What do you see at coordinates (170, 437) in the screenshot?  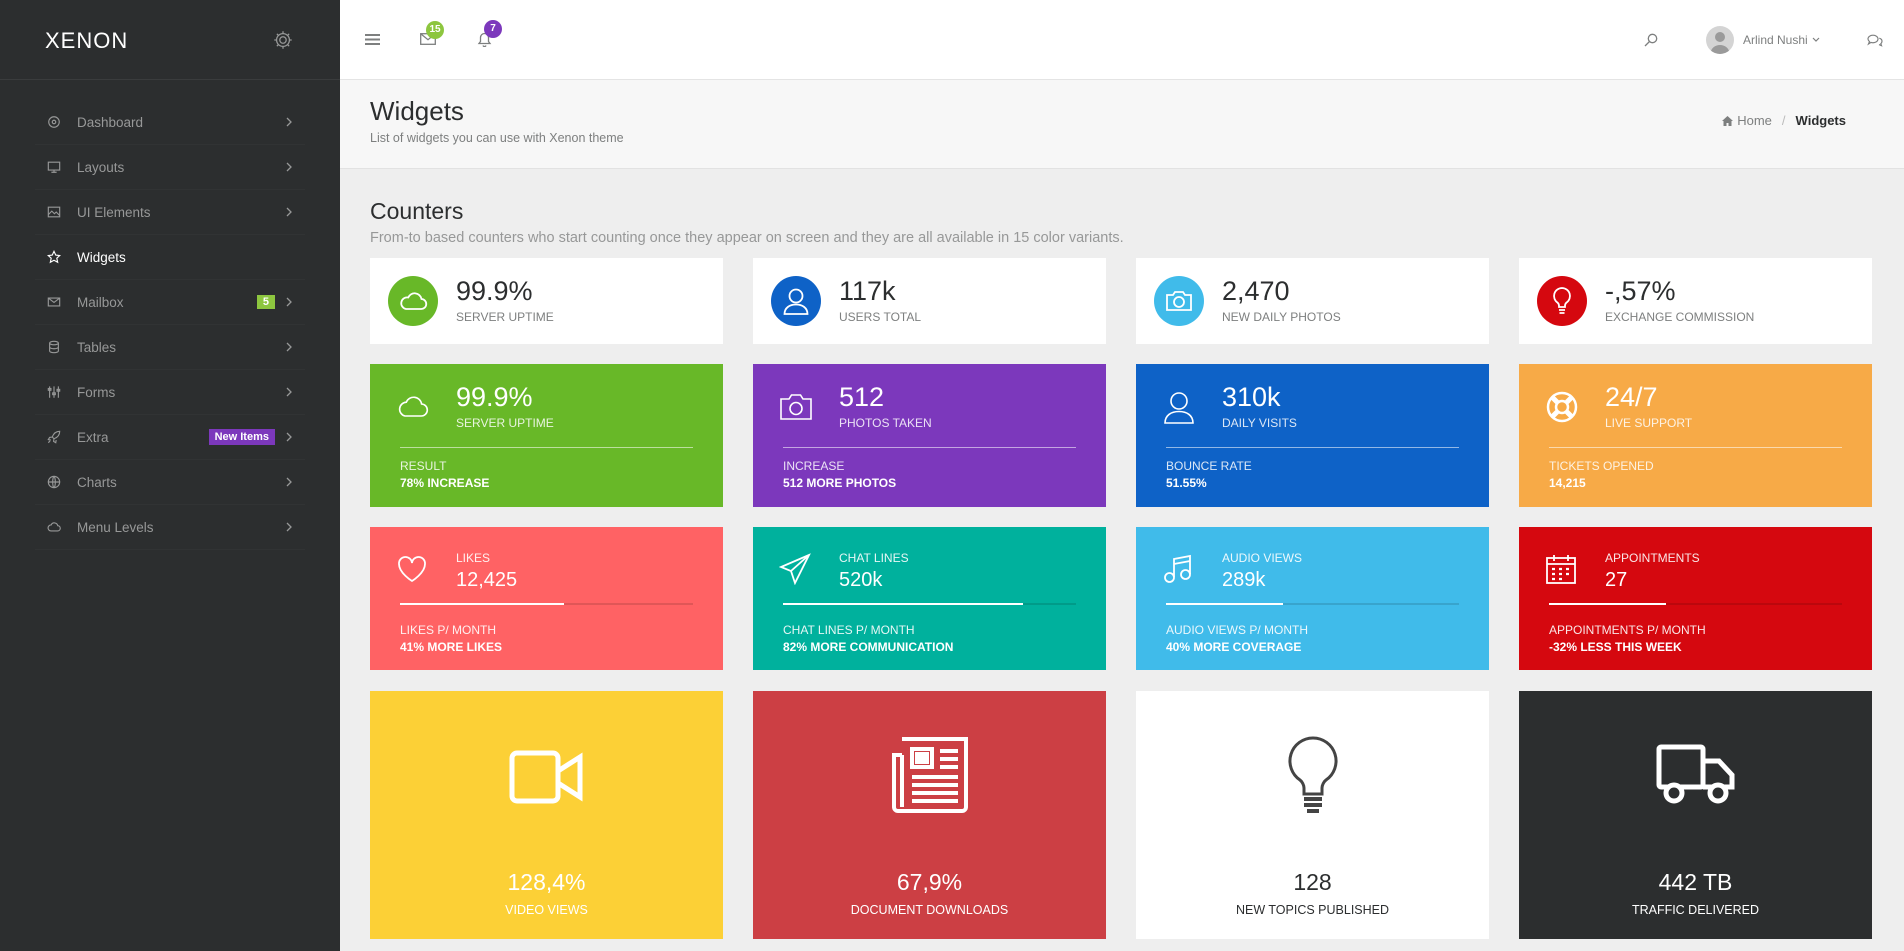 I see `sidebar-item-extra: Extra New Items` at bounding box center [170, 437].